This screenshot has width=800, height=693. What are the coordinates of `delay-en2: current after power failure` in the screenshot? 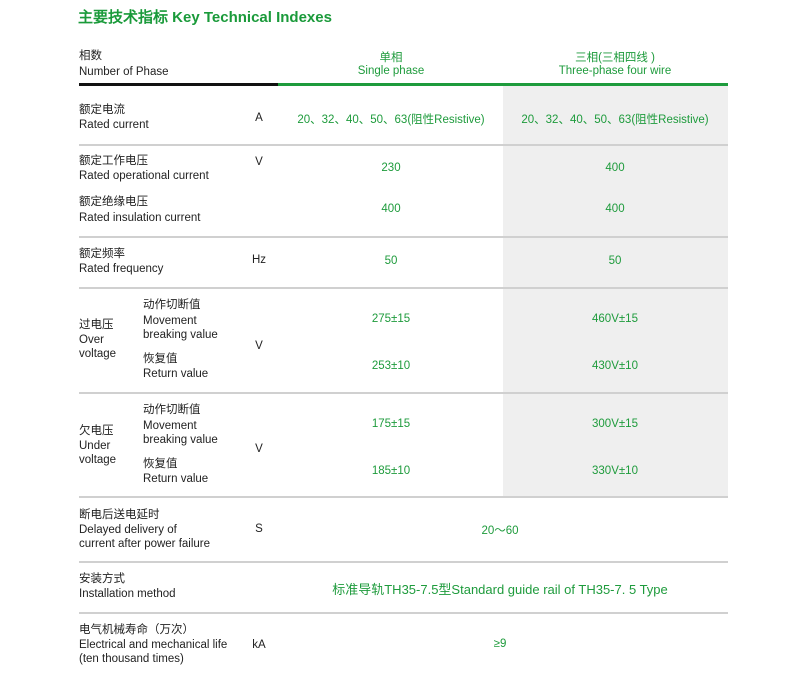 It's located at (145, 544).